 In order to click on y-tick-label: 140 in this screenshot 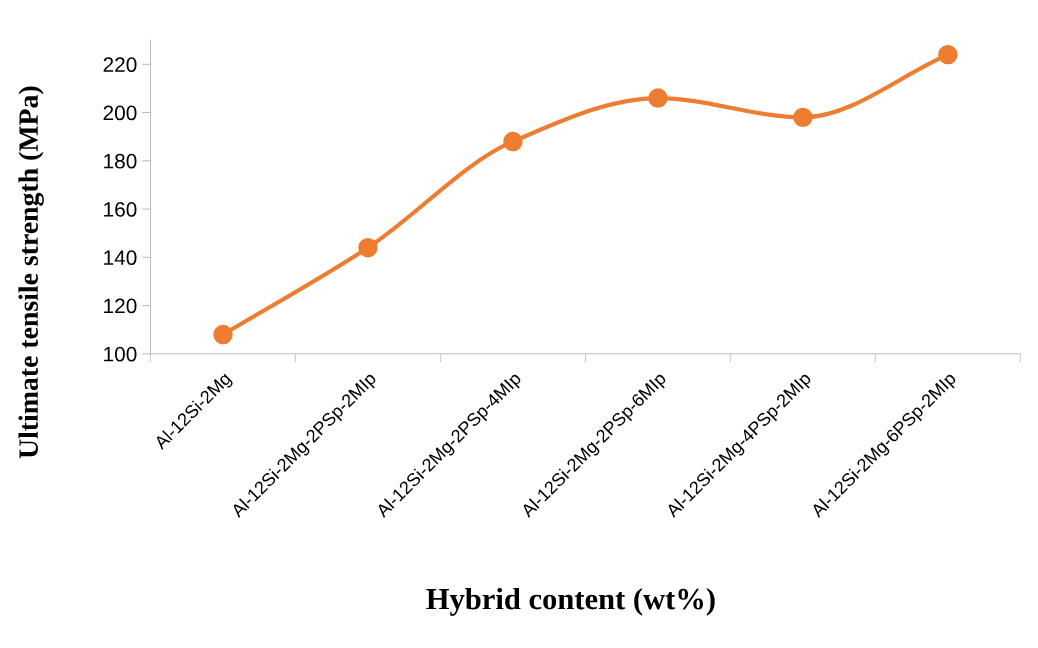, I will do `click(120, 258)`.